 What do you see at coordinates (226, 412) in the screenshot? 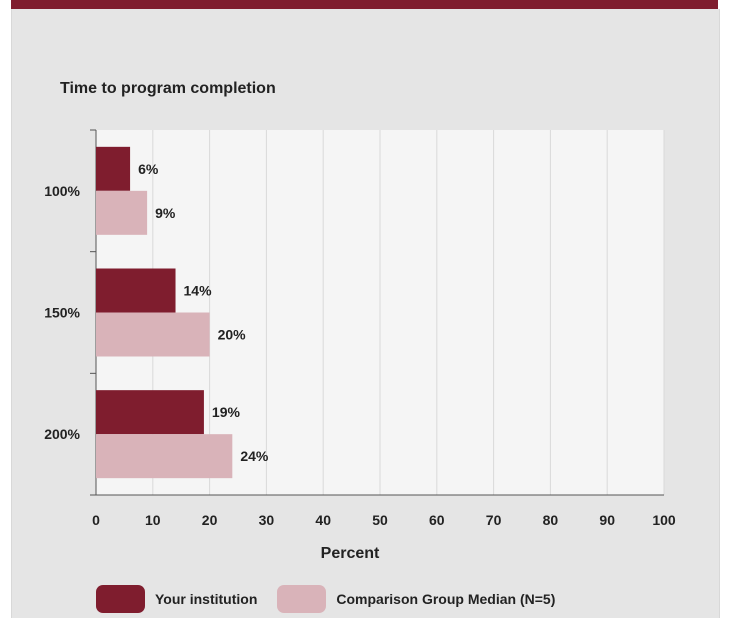
I see `bar-data-label: 19%` at bounding box center [226, 412].